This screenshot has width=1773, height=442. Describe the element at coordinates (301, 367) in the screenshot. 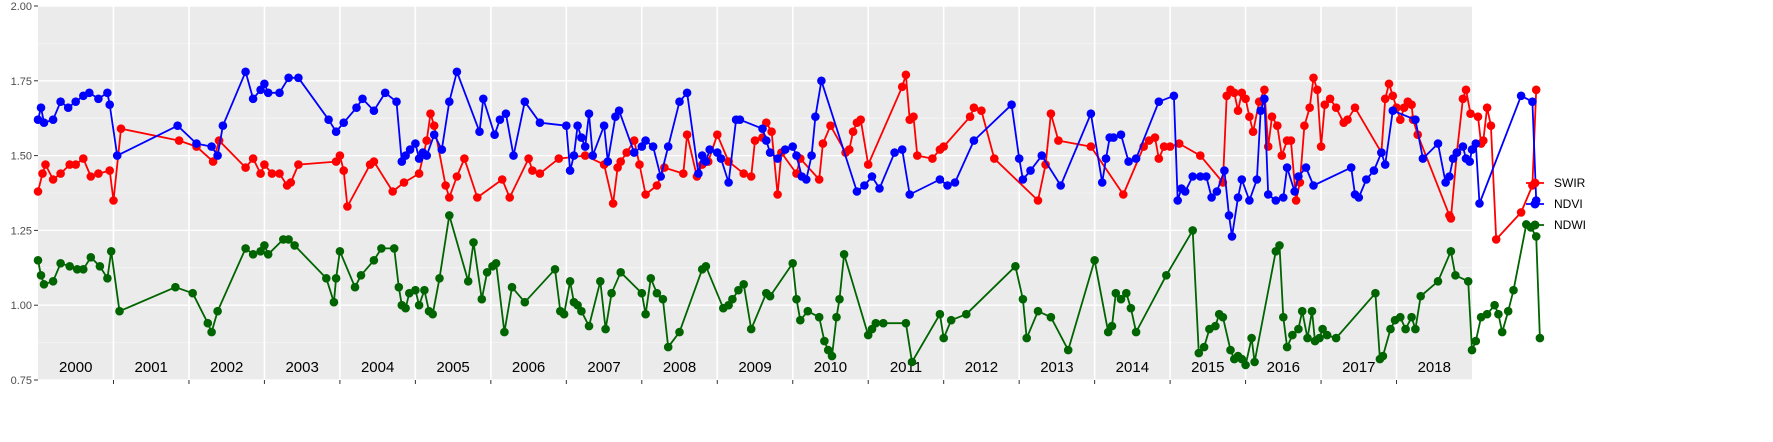

I see `year-label: 2003` at that location.